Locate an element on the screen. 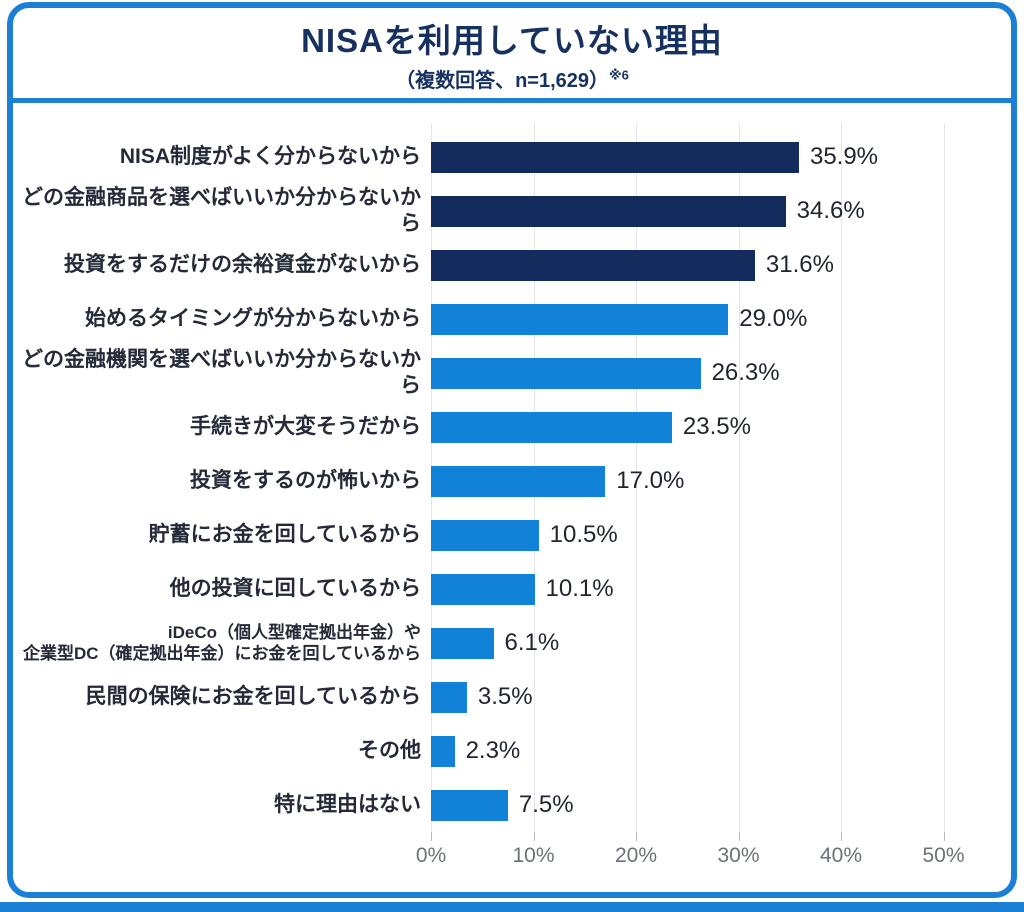 The width and height of the screenshot is (1024, 912). chart-subtitle: （複数回答、n=1,629）※6 is located at coordinates (512, 78).